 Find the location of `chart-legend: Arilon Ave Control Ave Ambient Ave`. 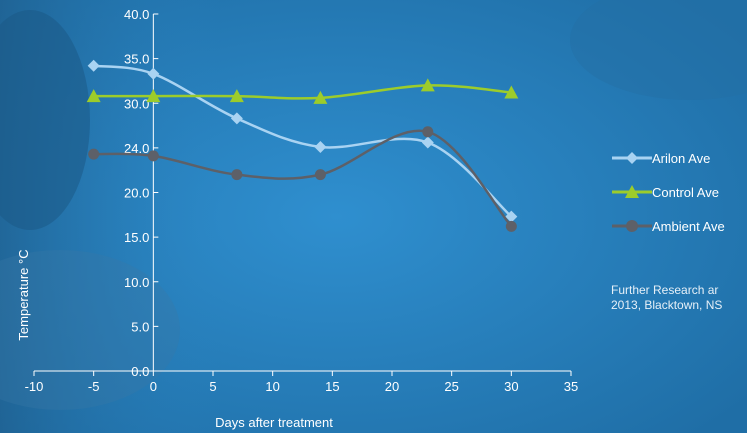

chart-legend: Arilon Ave Control Ave Ambient Ave is located at coordinates (668, 192).